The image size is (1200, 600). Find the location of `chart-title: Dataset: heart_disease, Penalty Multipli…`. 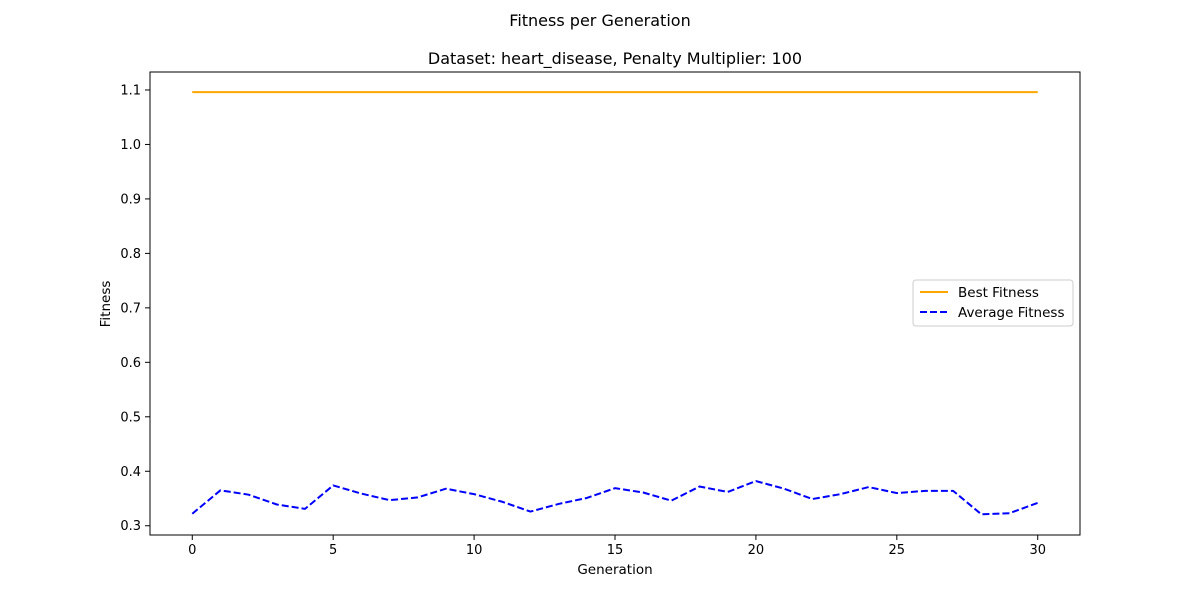

chart-title: Dataset: heart_disease, Penalty Multipli… is located at coordinates (615, 59).